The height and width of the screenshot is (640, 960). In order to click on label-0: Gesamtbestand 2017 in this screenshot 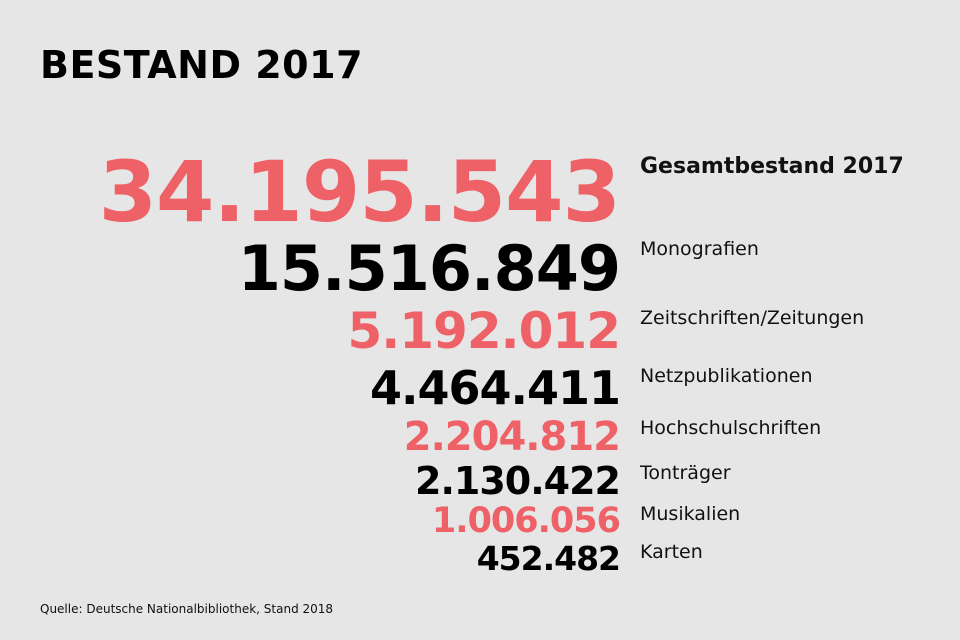, I will do `click(772, 166)`.